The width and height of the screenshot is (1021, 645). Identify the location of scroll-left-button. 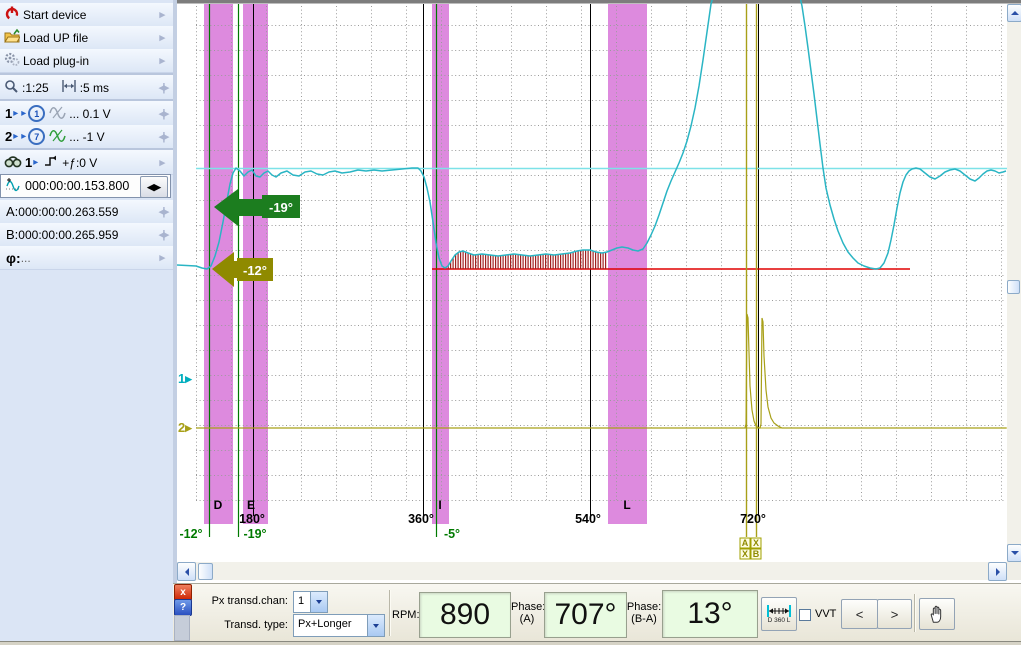
(186, 571).